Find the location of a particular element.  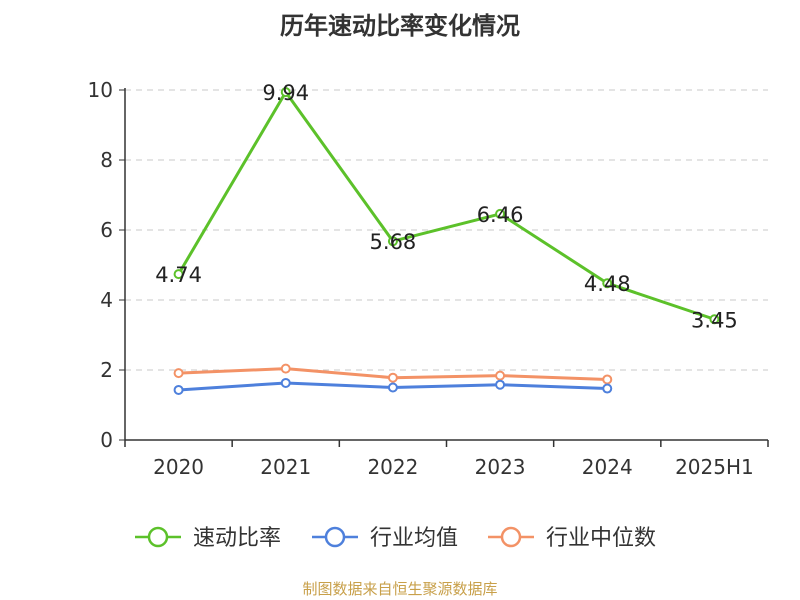

legend: 速动比率 行业均值 行业中位数 is located at coordinates (395, 538).